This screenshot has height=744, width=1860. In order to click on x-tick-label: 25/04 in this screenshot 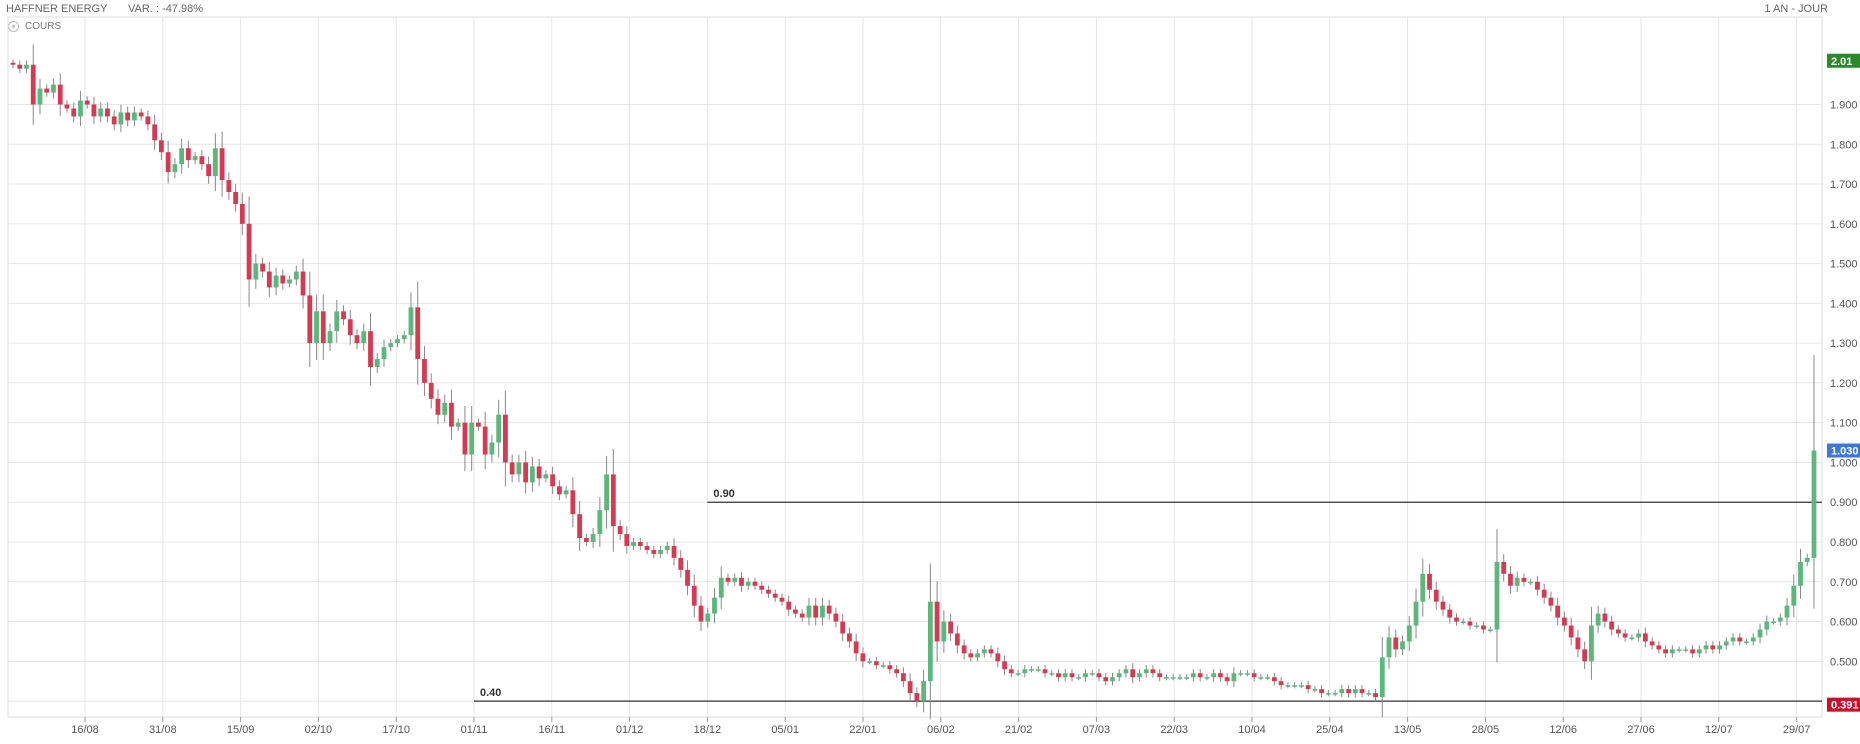, I will do `click(1330, 730)`.